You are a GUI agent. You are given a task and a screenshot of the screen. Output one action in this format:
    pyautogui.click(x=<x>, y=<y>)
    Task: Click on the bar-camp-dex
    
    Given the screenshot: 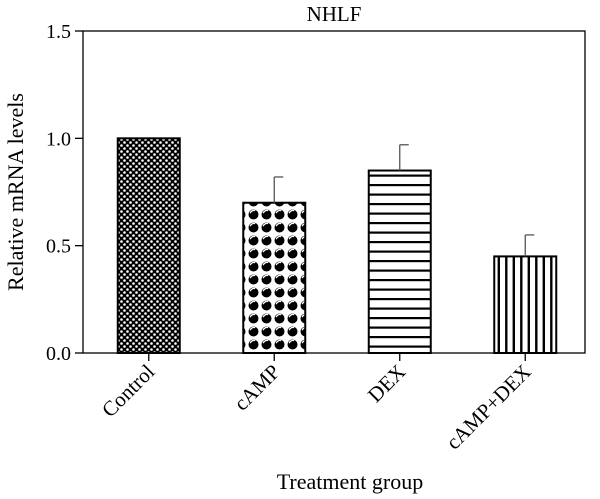 What is the action you would take?
    pyautogui.click(x=525, y=304)
    